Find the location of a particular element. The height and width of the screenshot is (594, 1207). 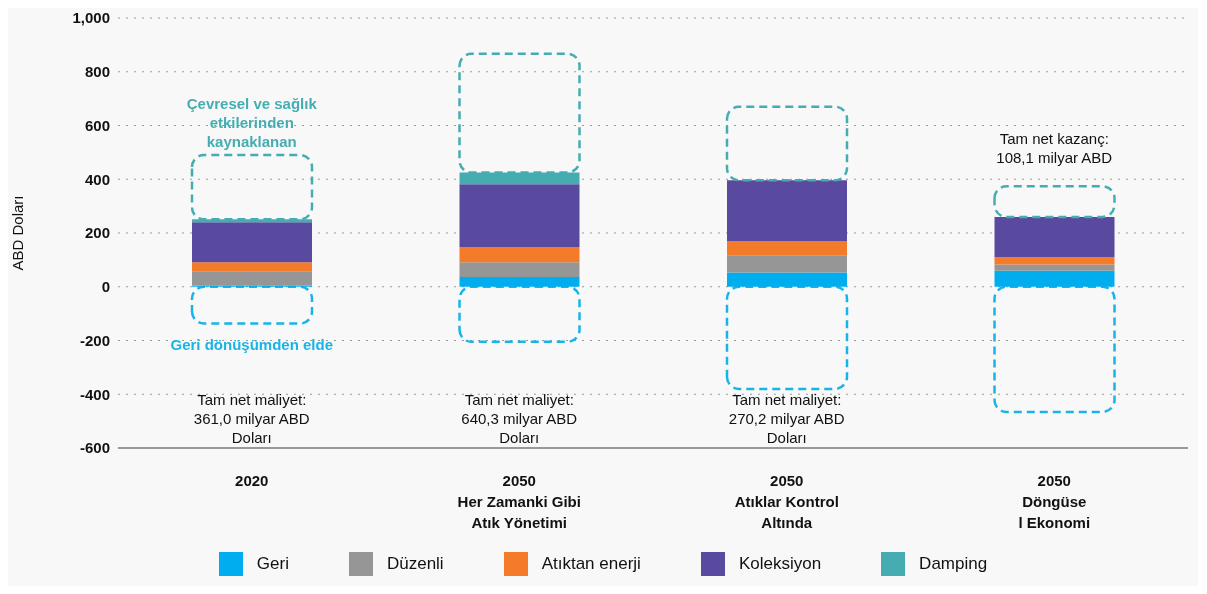

legend-label: Damping is located at coordinates (953, 564).